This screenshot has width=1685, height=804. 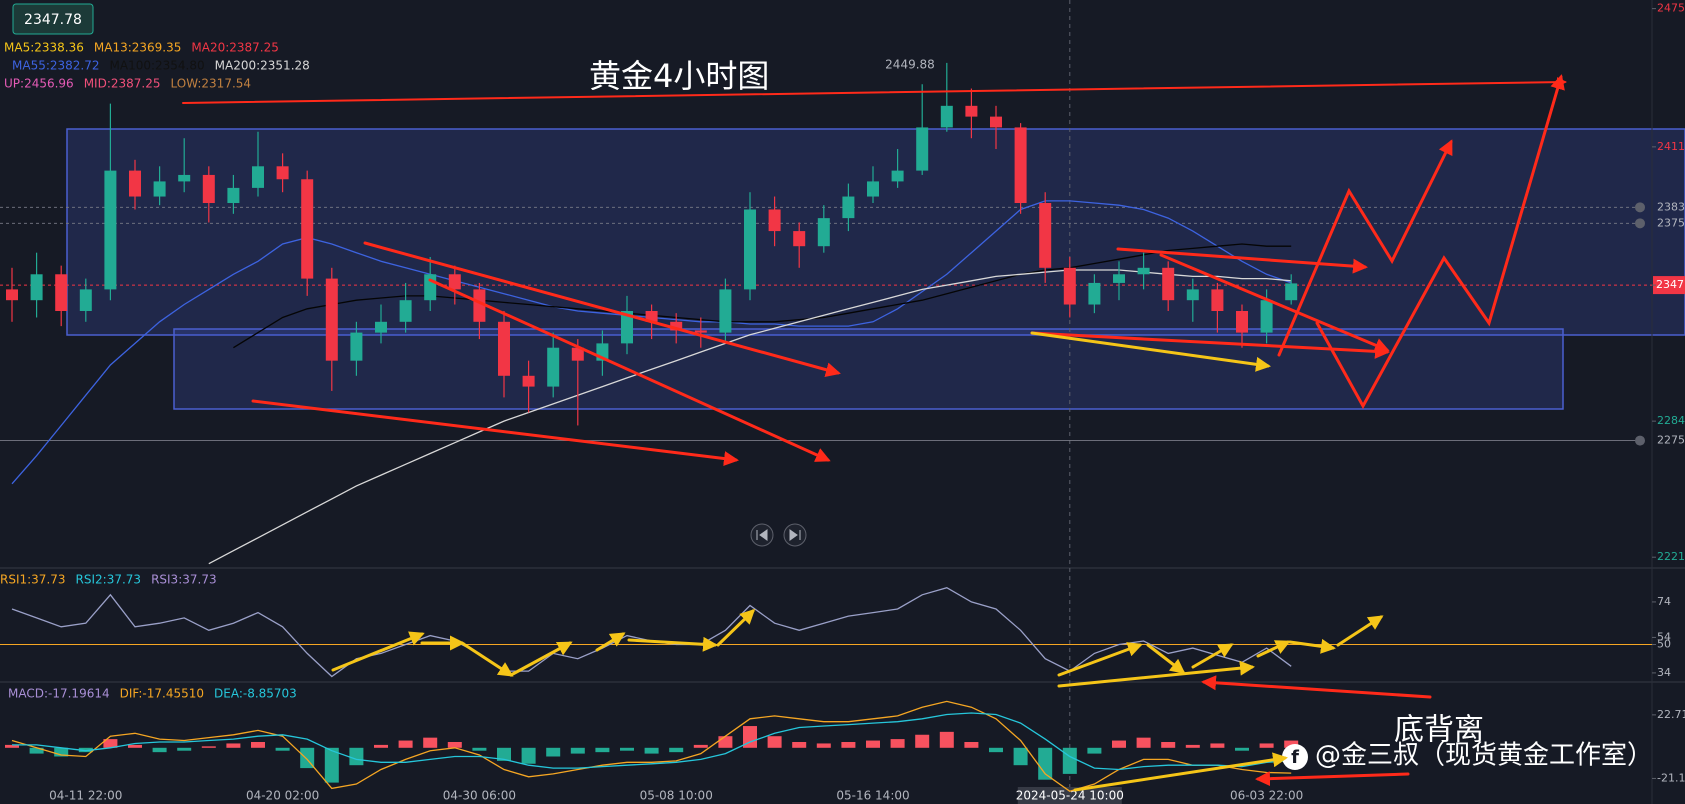 I want to click on y-tick-label: 2221, so click(x=1671, y=556).